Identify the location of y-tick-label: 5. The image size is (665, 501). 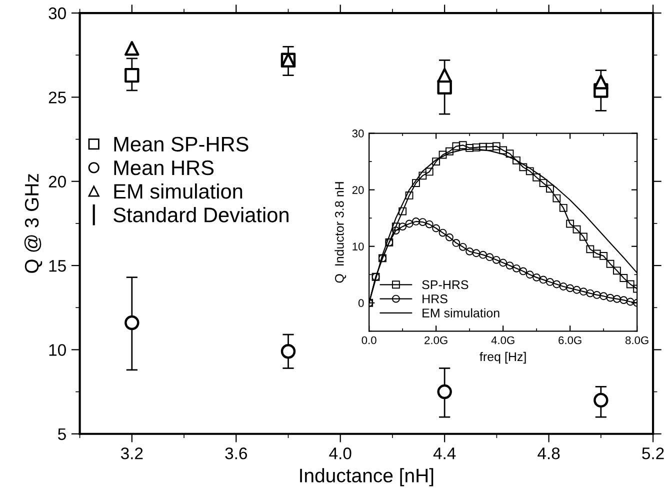
(62, 434).